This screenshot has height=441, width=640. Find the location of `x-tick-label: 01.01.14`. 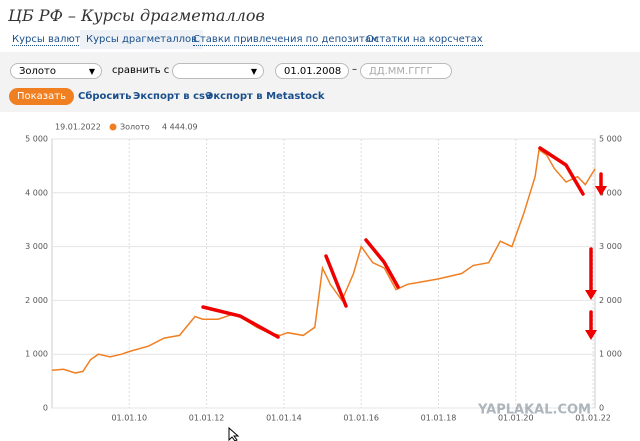

x-tick-label: 01.01.14 is located at coordinates (284, 418).